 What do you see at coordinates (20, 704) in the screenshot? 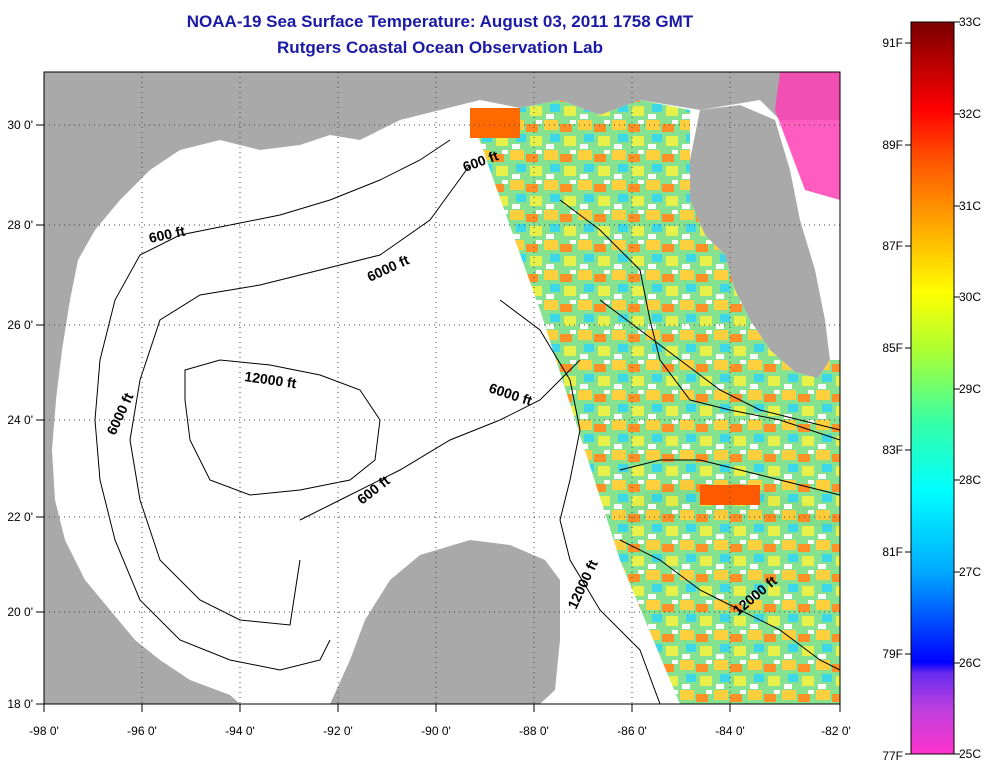
I see `y-tick: 18 0'` at bounding box center [20, 704].